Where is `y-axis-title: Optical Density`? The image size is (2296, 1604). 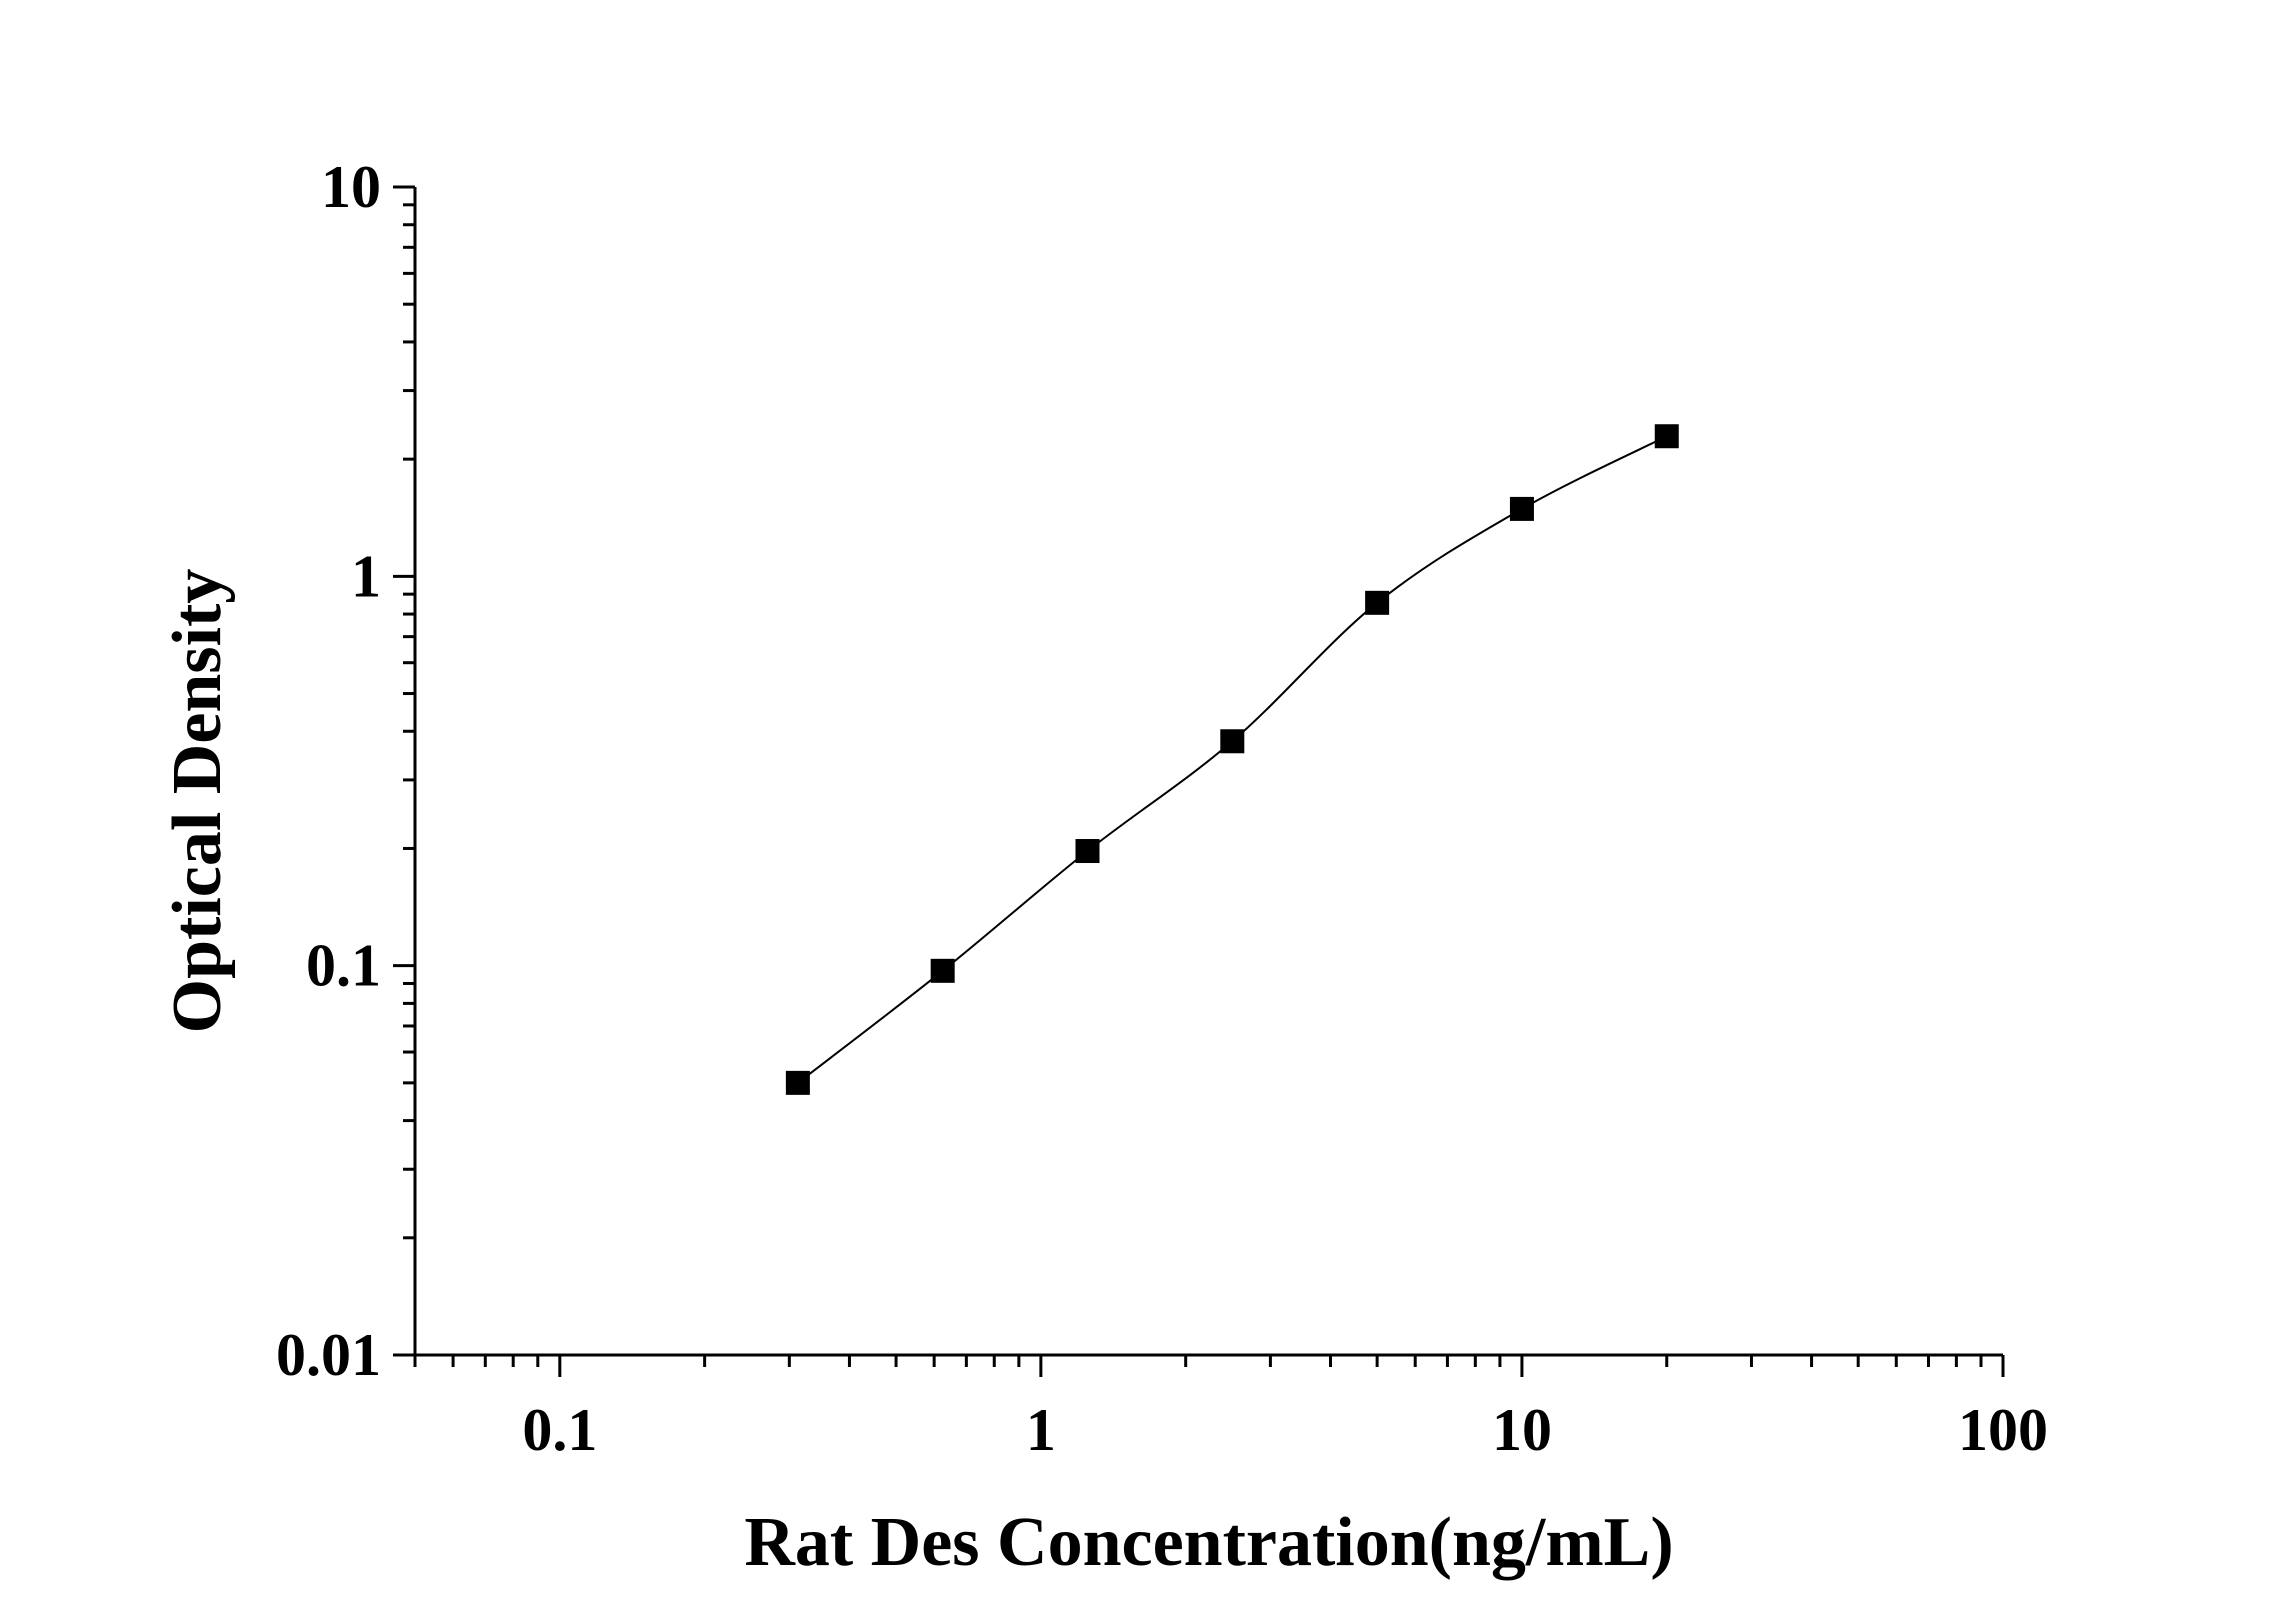
y-axis-title: Optical Density is located at coordinates (197, 801).